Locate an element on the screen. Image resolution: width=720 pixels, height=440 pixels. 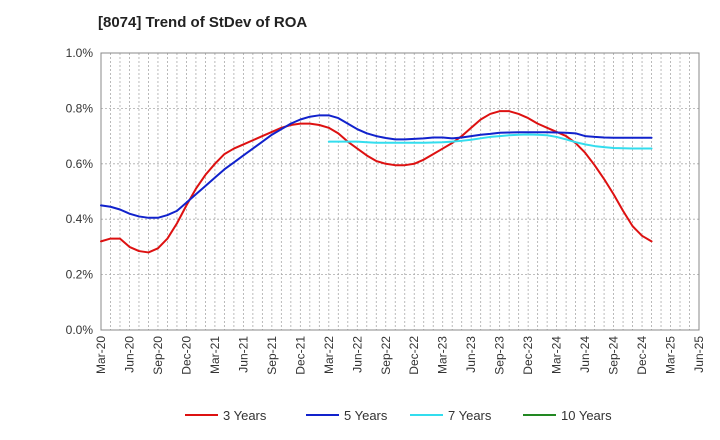
x-tick-label: Sep-23 is located at coordinates (500, 355).